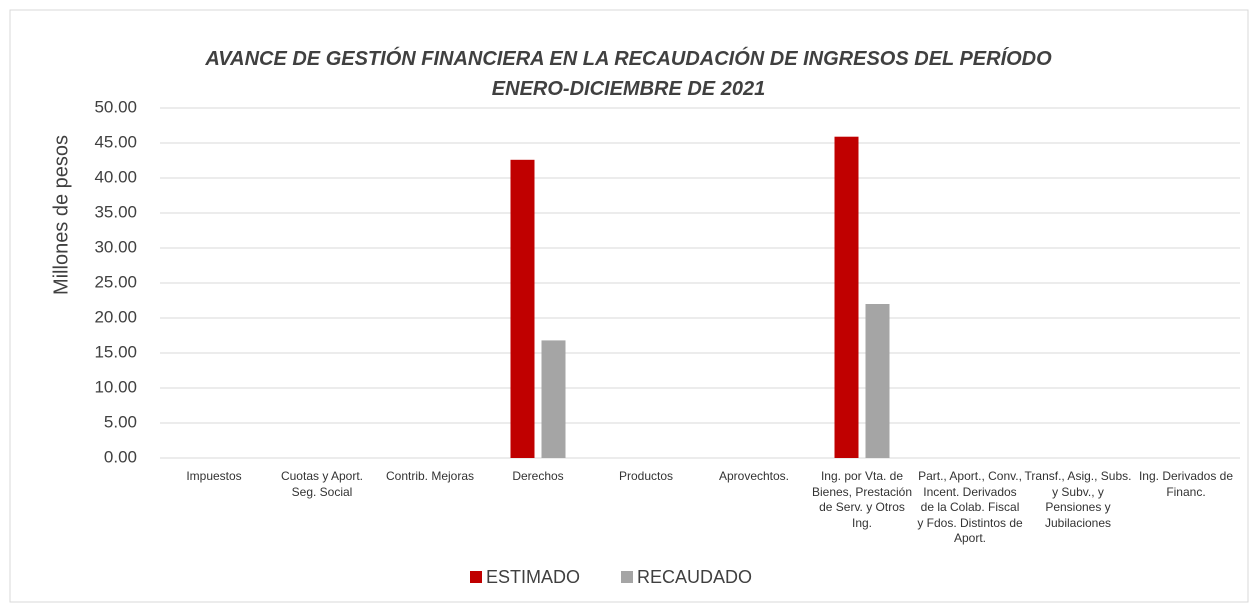 Image resolution: width=1257 pixels, height=606 pixels. What do you see at coordinates (115, 281) in the screenshot?
I see `y-tick-label: 25.00` at bounding box center [115, 281].